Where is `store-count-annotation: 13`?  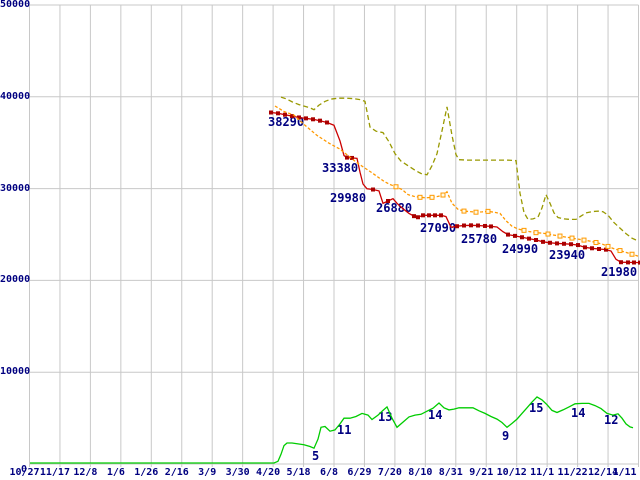 store-count-annotation: 13 is located at coordinates (385, 417).